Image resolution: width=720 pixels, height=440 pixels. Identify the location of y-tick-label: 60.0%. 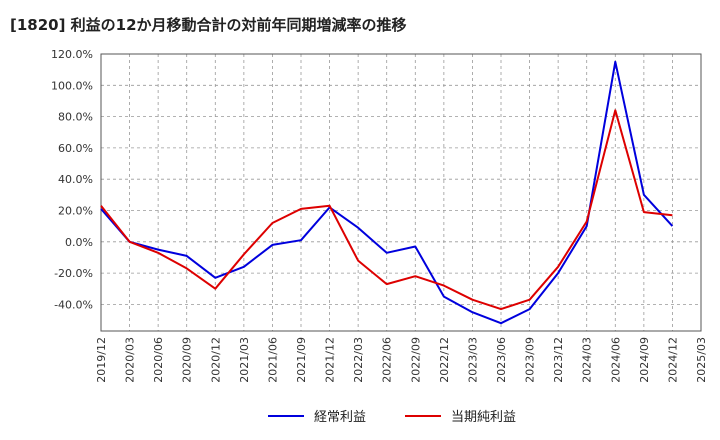
(75, 148).